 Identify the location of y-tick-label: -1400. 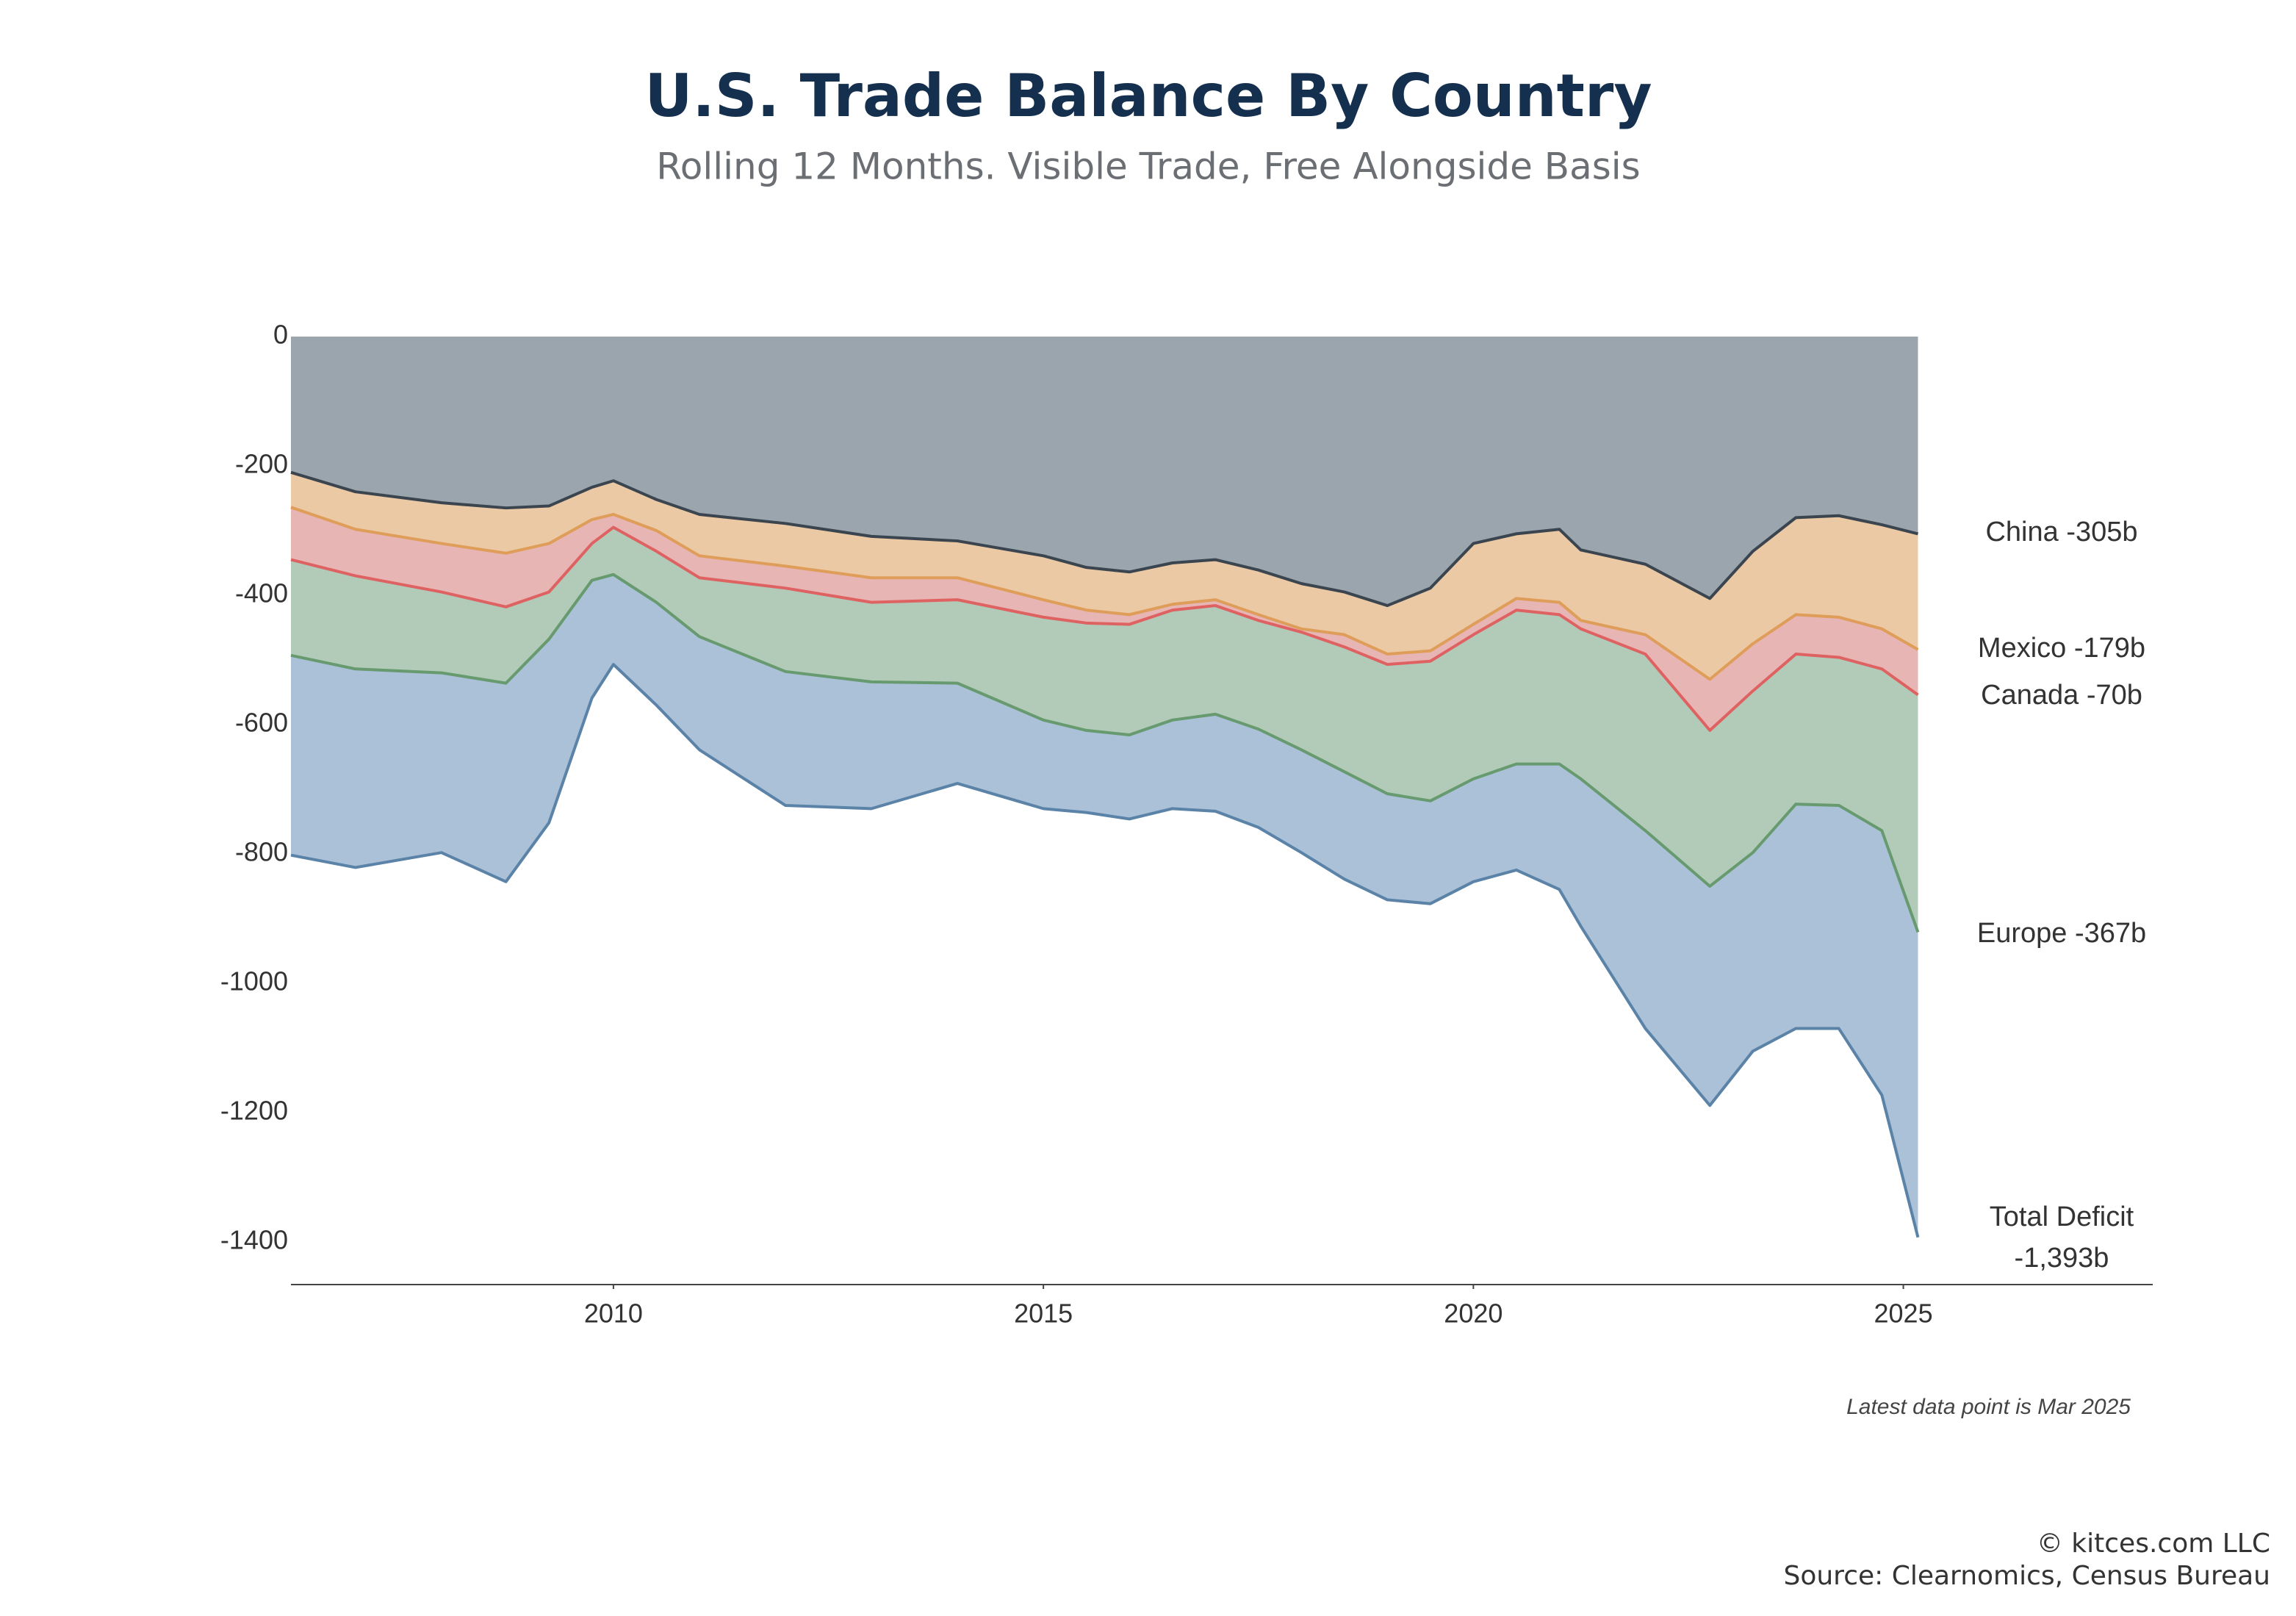
(254, 1239).